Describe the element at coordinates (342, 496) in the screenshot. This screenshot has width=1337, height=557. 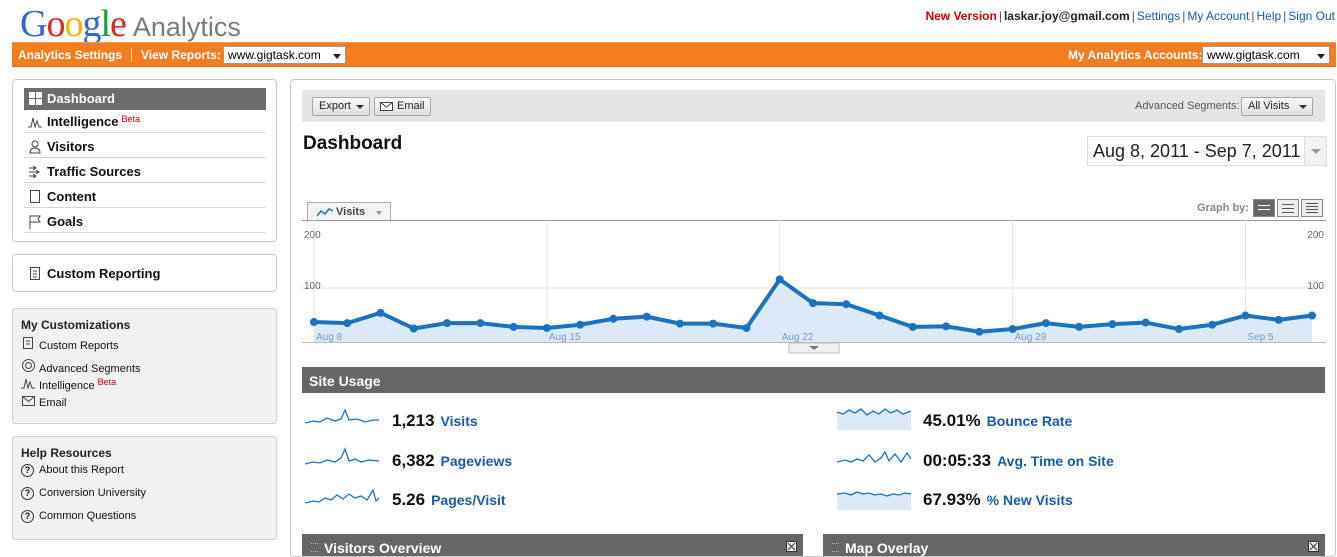
I see `pages-per-visit-sparkline` at that location.